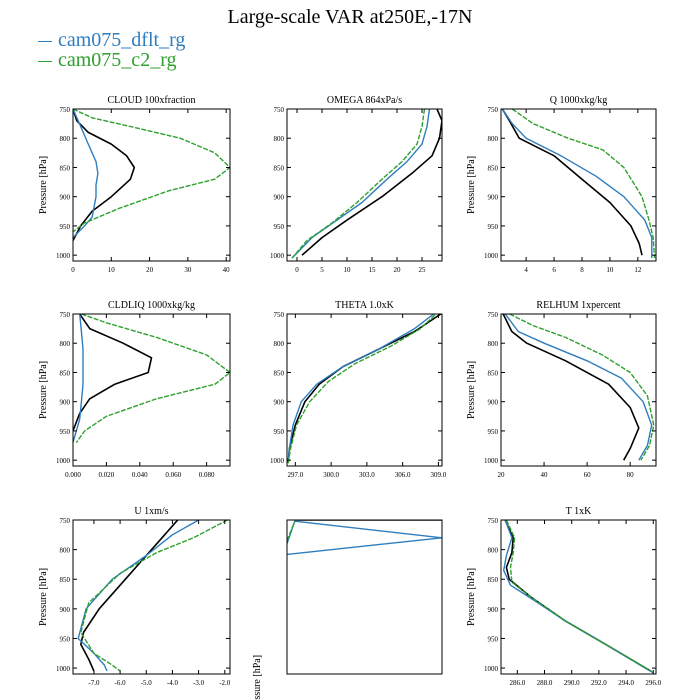 The image size is (700, 700). I want to click on x-tick-label: 0.020, so click(107, 475).